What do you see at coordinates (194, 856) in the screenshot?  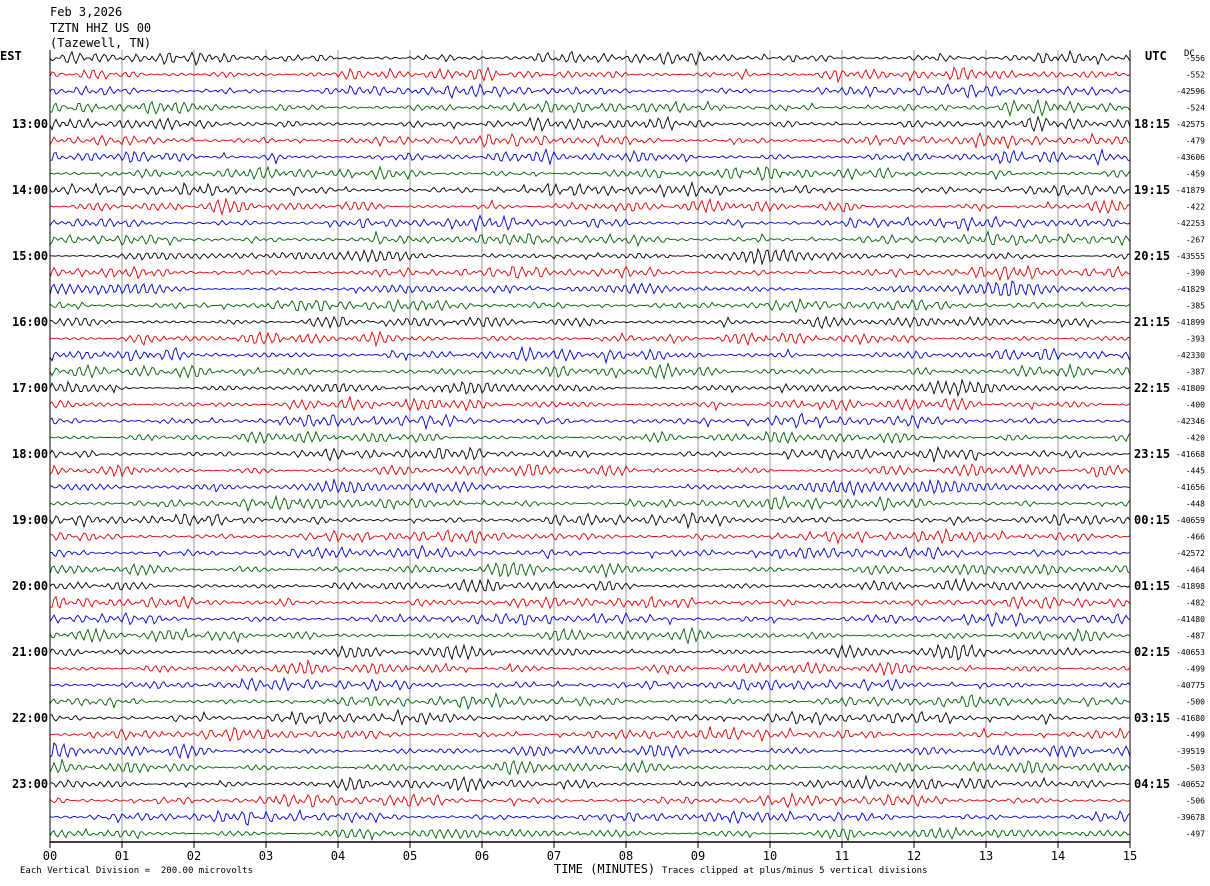 I see `x-tick-label-02: 02` at bounding box center [194, 856].